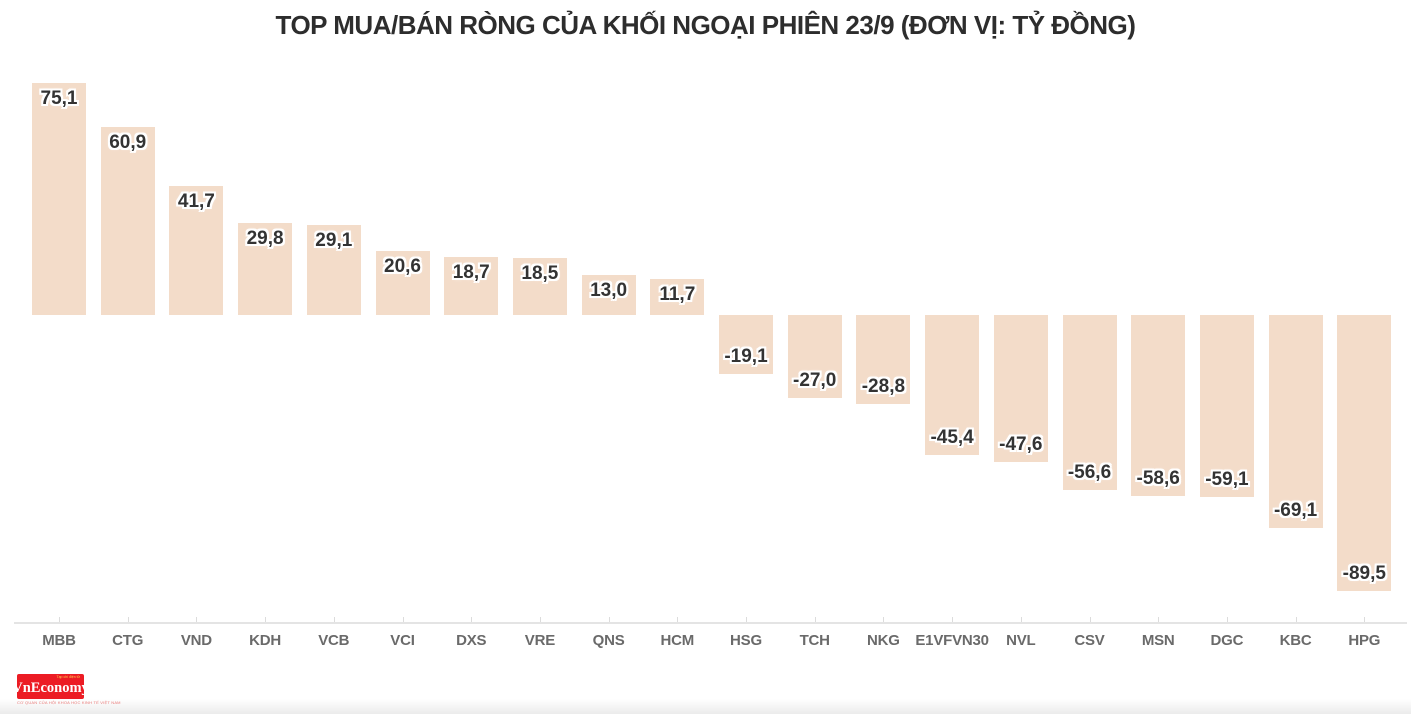 The height and width of the screenshot is (714, 1411). What do you see at coordinates (1158, 405) in the screenshot?
I see `bar-MSN: -58,6` at bounding box center [1158, 405].